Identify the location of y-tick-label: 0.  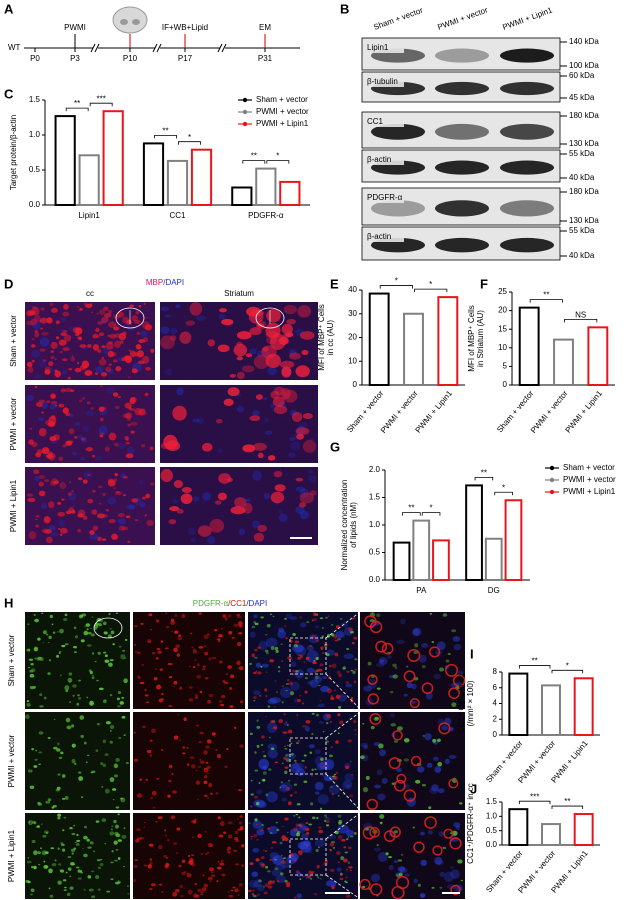
(505, 384).